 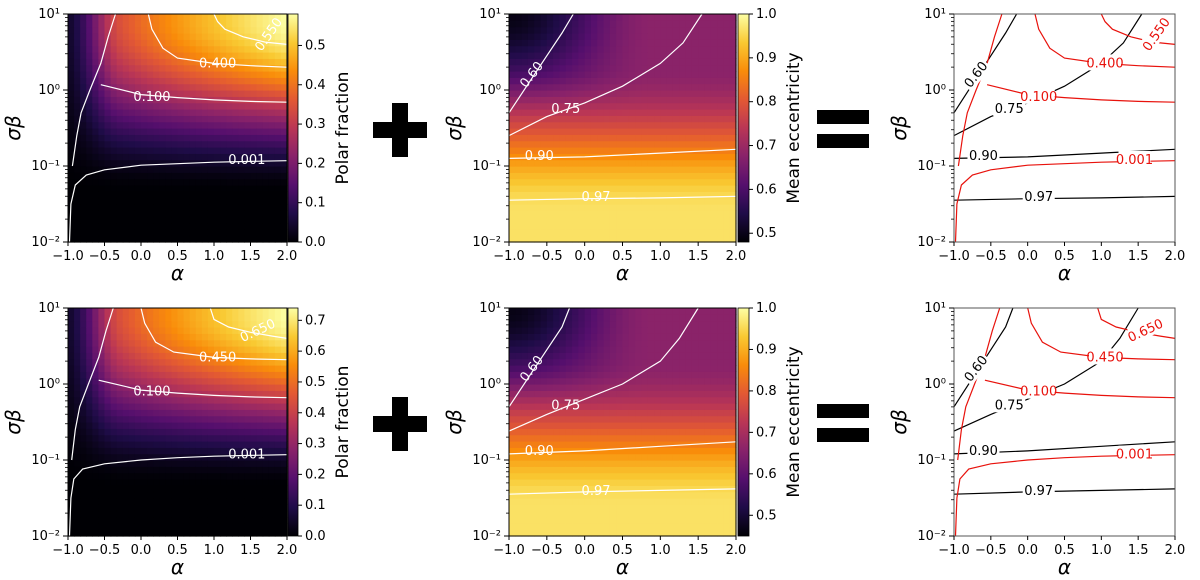 I want to click on colorbar-tick-label: 1.0, so click(x=766, y=14).